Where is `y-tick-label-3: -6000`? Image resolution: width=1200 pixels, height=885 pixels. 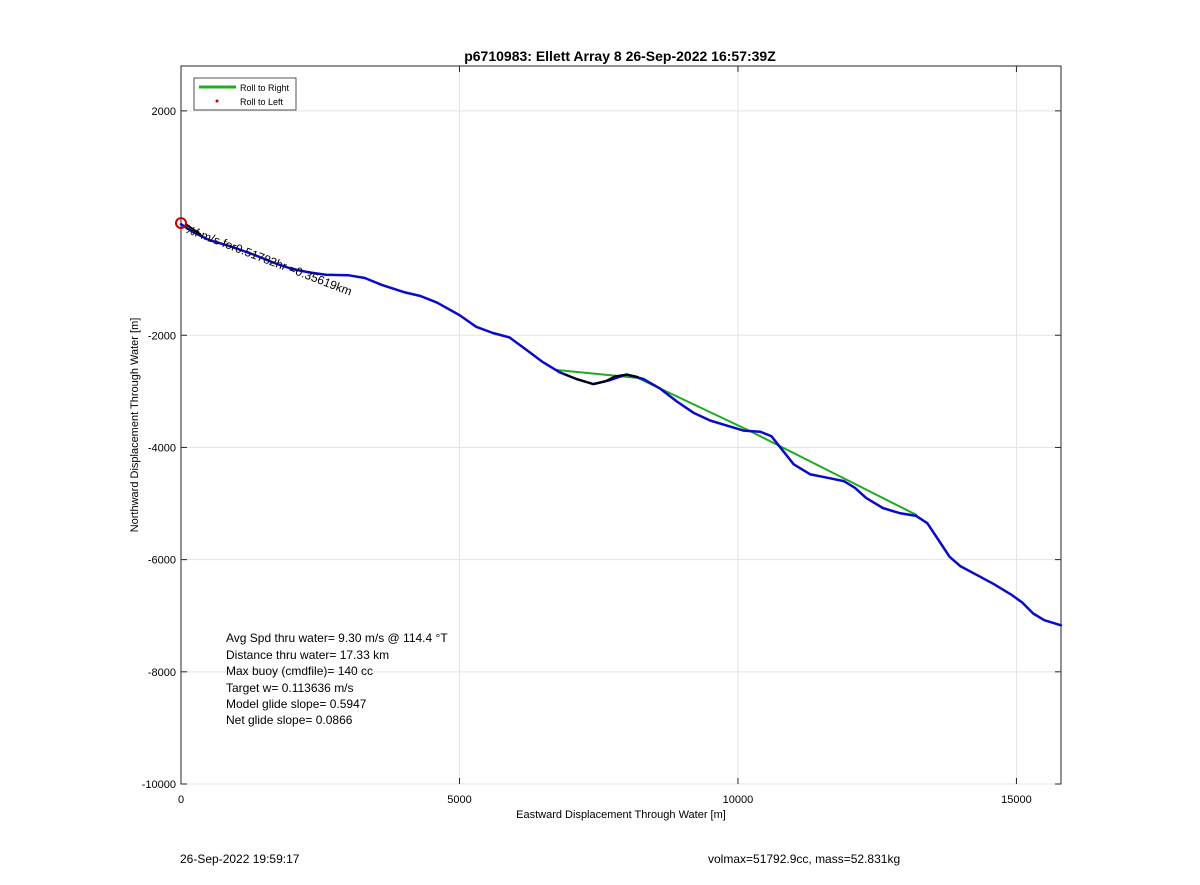 y-tick-label-3: -6000 is located at coordinates (162, 561).